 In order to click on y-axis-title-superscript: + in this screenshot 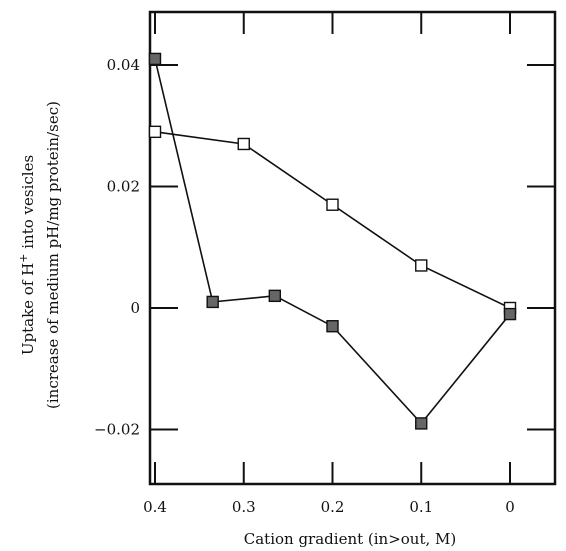, I will do `click(23, 258)`.